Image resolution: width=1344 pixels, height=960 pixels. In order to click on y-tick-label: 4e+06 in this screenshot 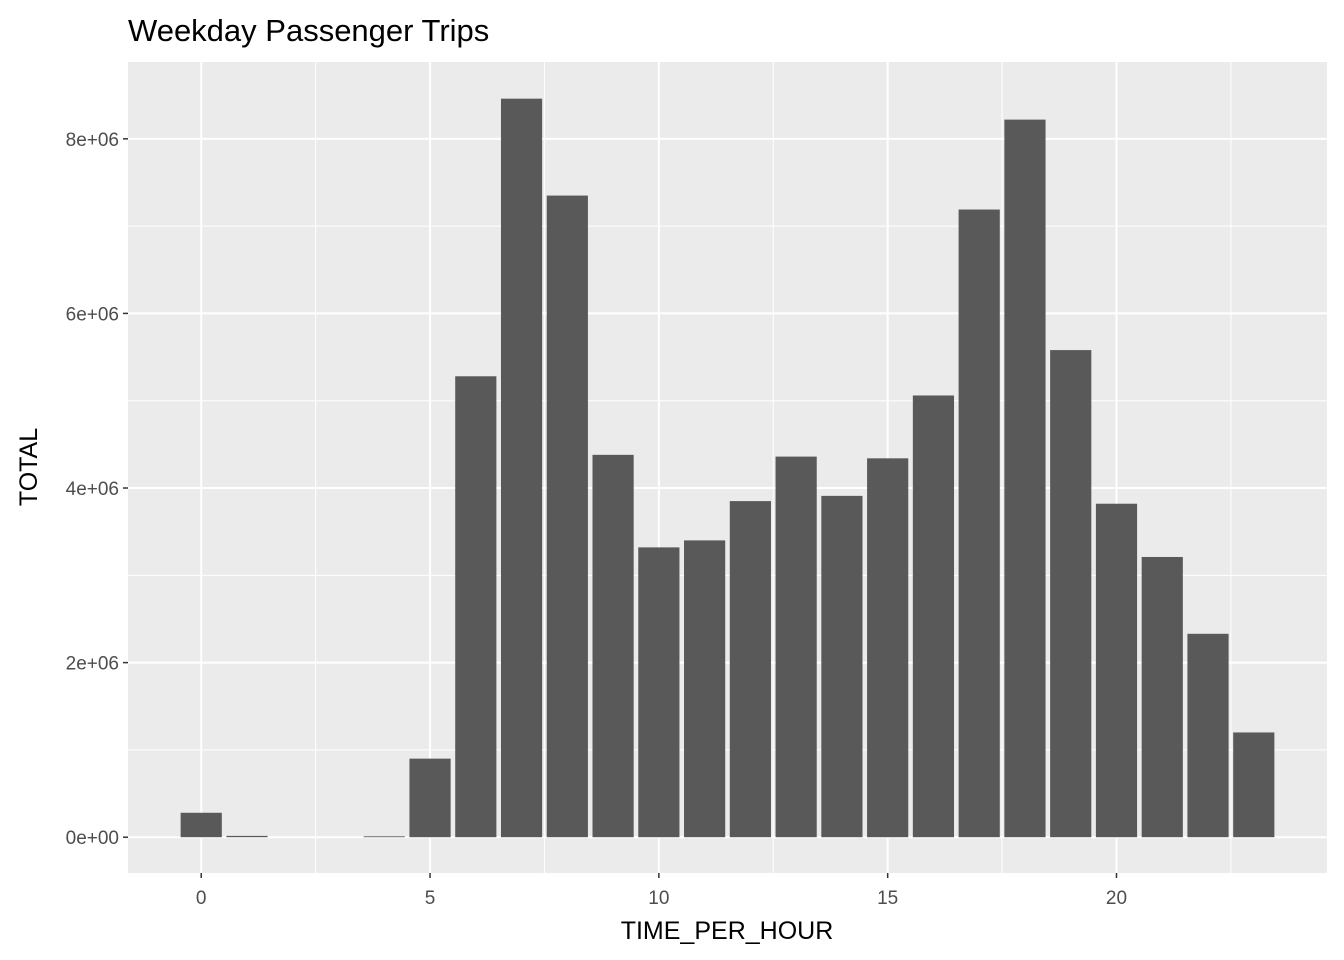, I will do `click(92, 489)`.